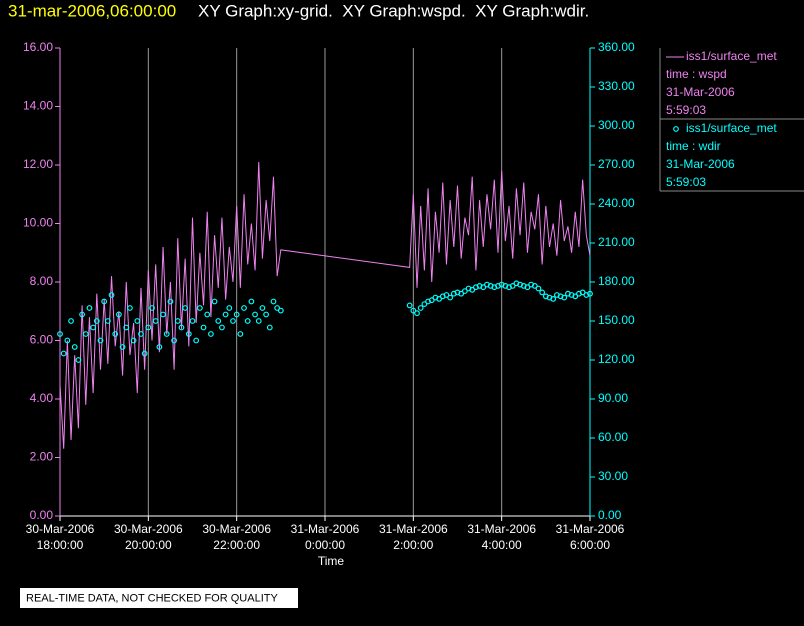 This screenshot has width=804, height=626. I want to click on y-tick-label: 16.00, so click(38, 47).